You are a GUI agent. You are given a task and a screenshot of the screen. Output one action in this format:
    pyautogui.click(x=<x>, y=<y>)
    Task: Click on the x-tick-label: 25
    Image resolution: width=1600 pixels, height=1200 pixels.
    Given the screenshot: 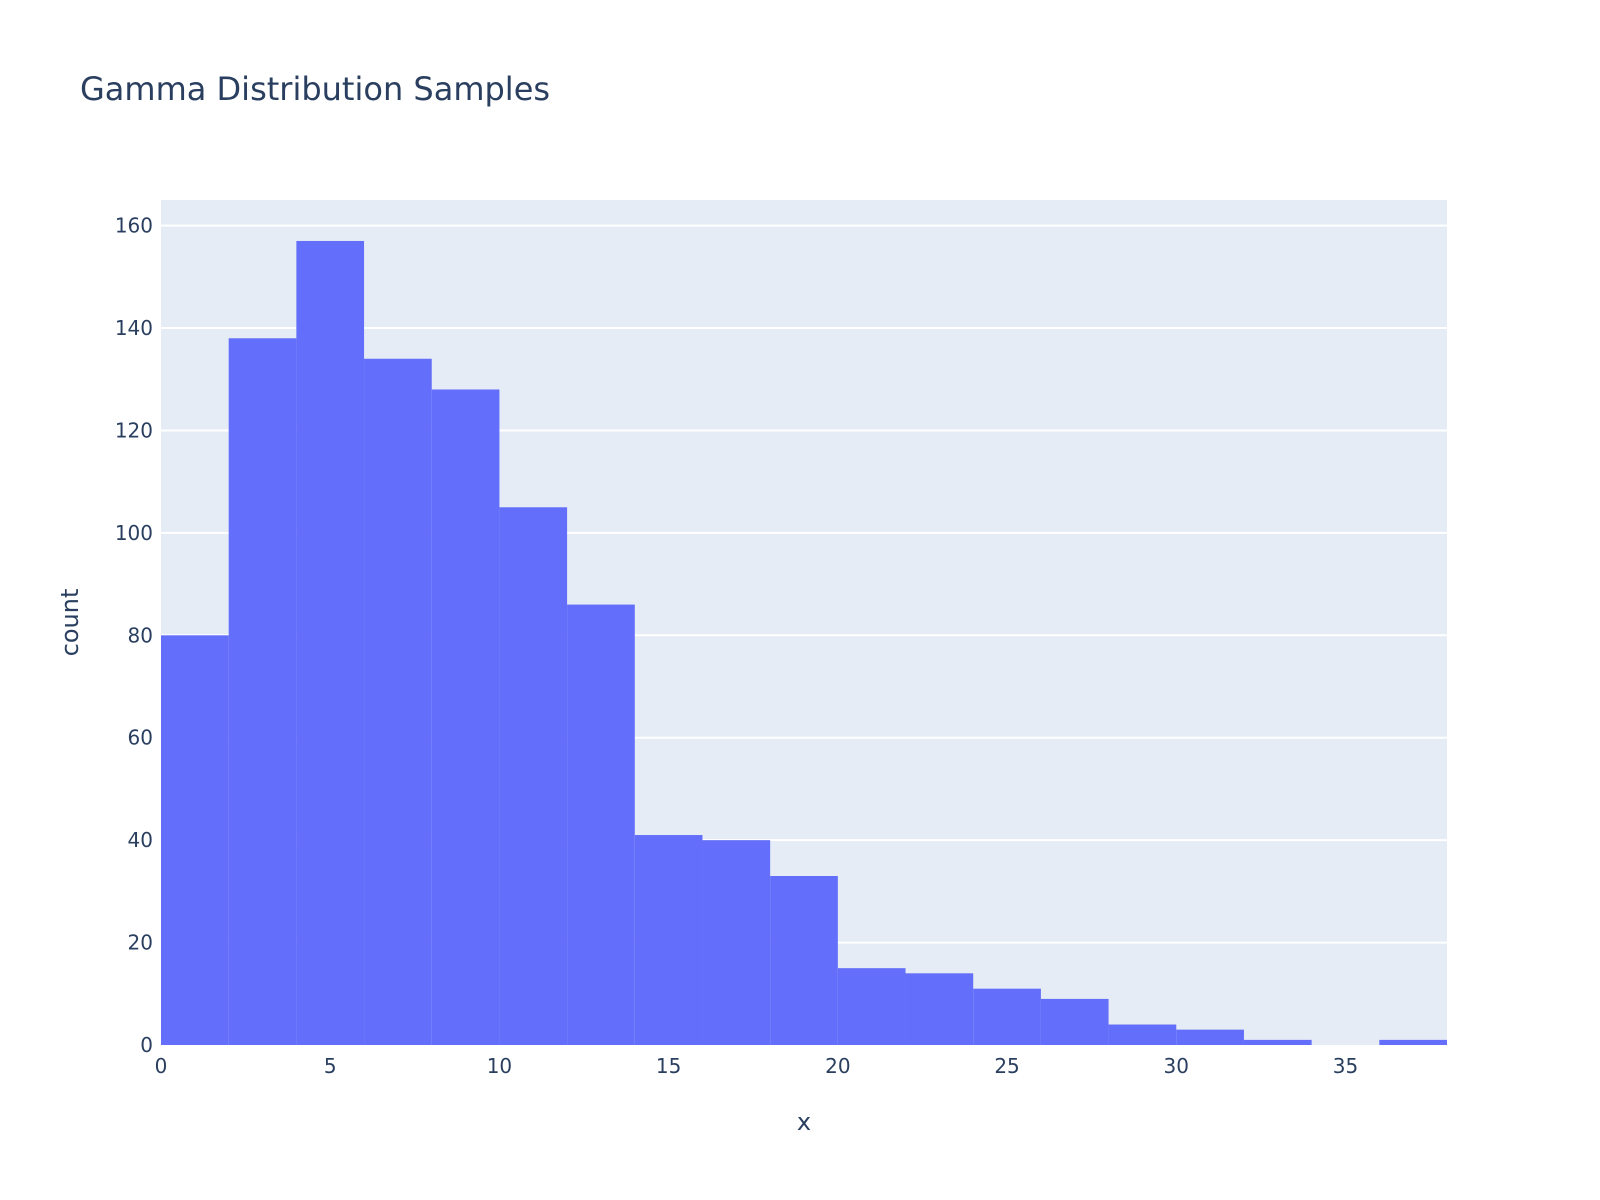 What is the action you would take?
    pyautogui.click(x=1006, y=1066)
    